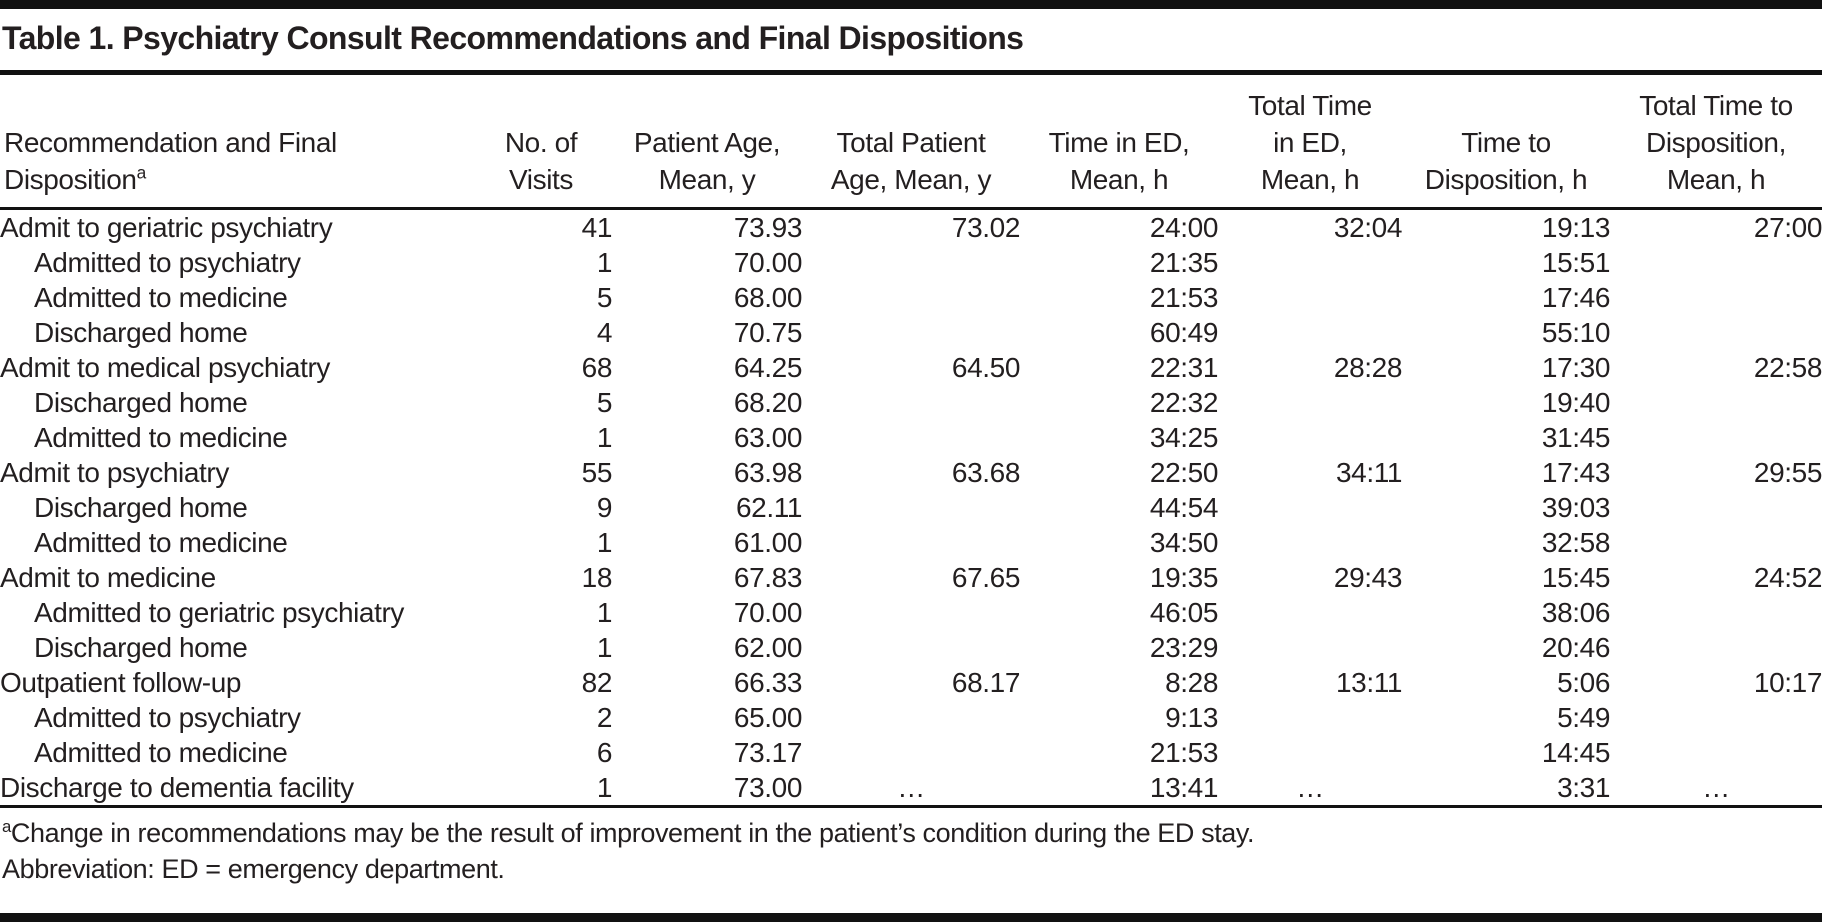 The width and height of the screenshot is (1822, 922). Describe the element at coordinates (1183, 367) in the screenshot. I see `cell-time_ed: 22:31` at that location.